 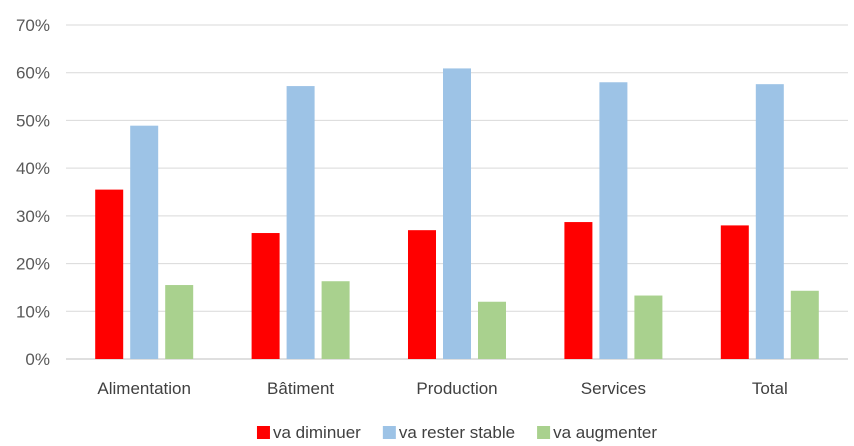 What do you see at coordinates (33, 311) in the screenshot?
I see `y-tick-label: 10%` at bounding box center [33, 311].